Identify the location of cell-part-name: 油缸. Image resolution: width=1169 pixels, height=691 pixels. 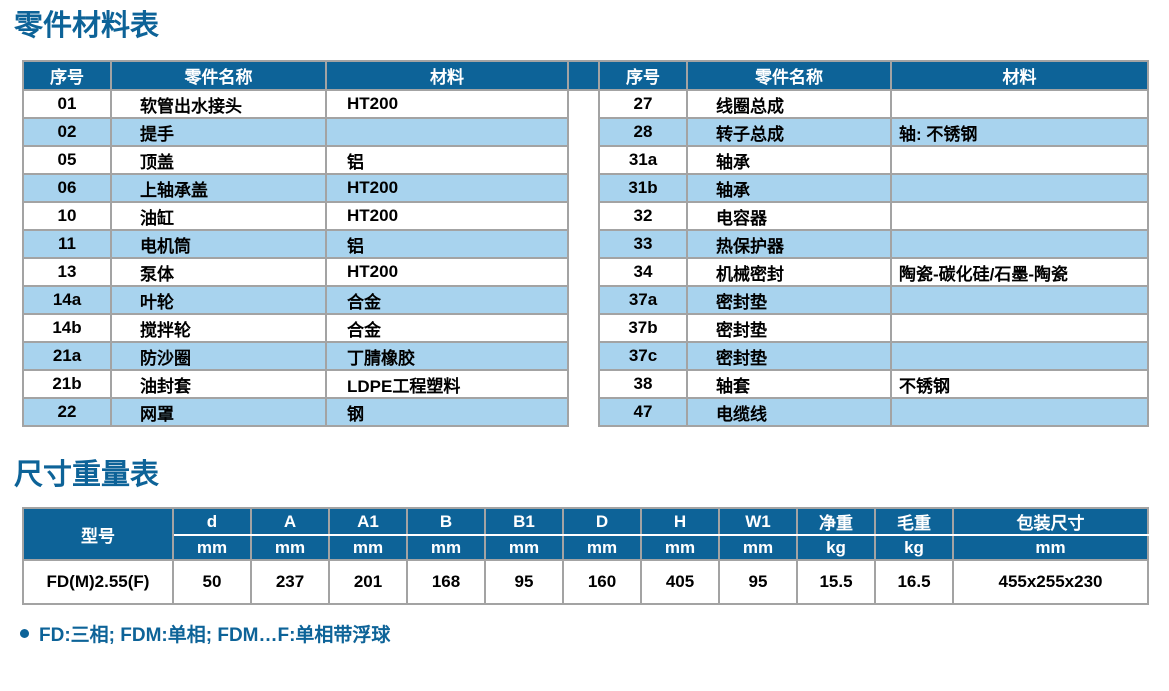
(218, 216).